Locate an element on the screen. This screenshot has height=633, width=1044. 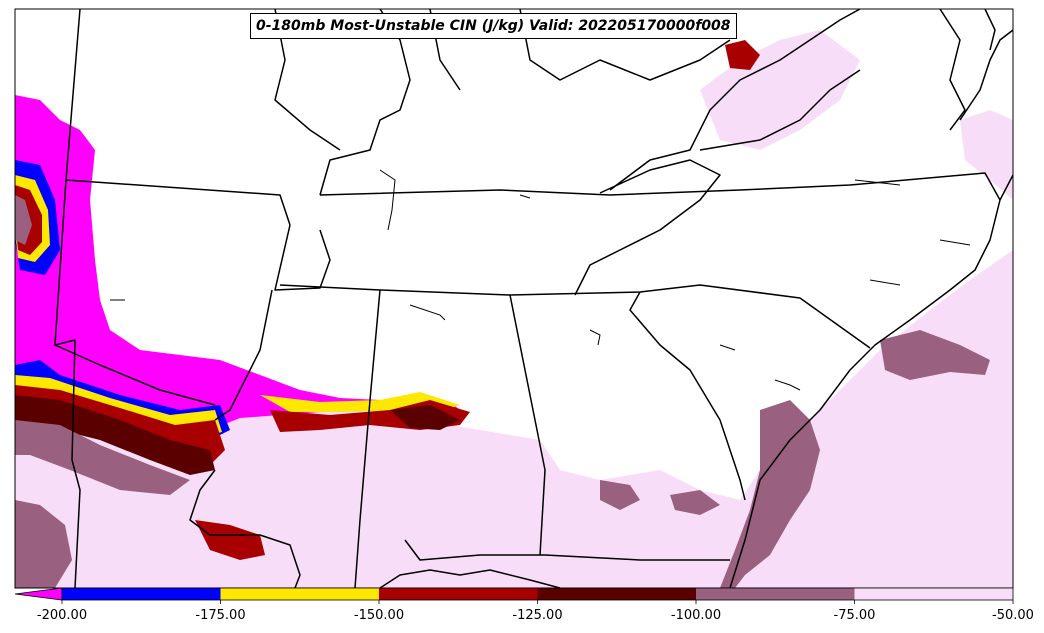
colorbar is located at coordinates (514, 595).